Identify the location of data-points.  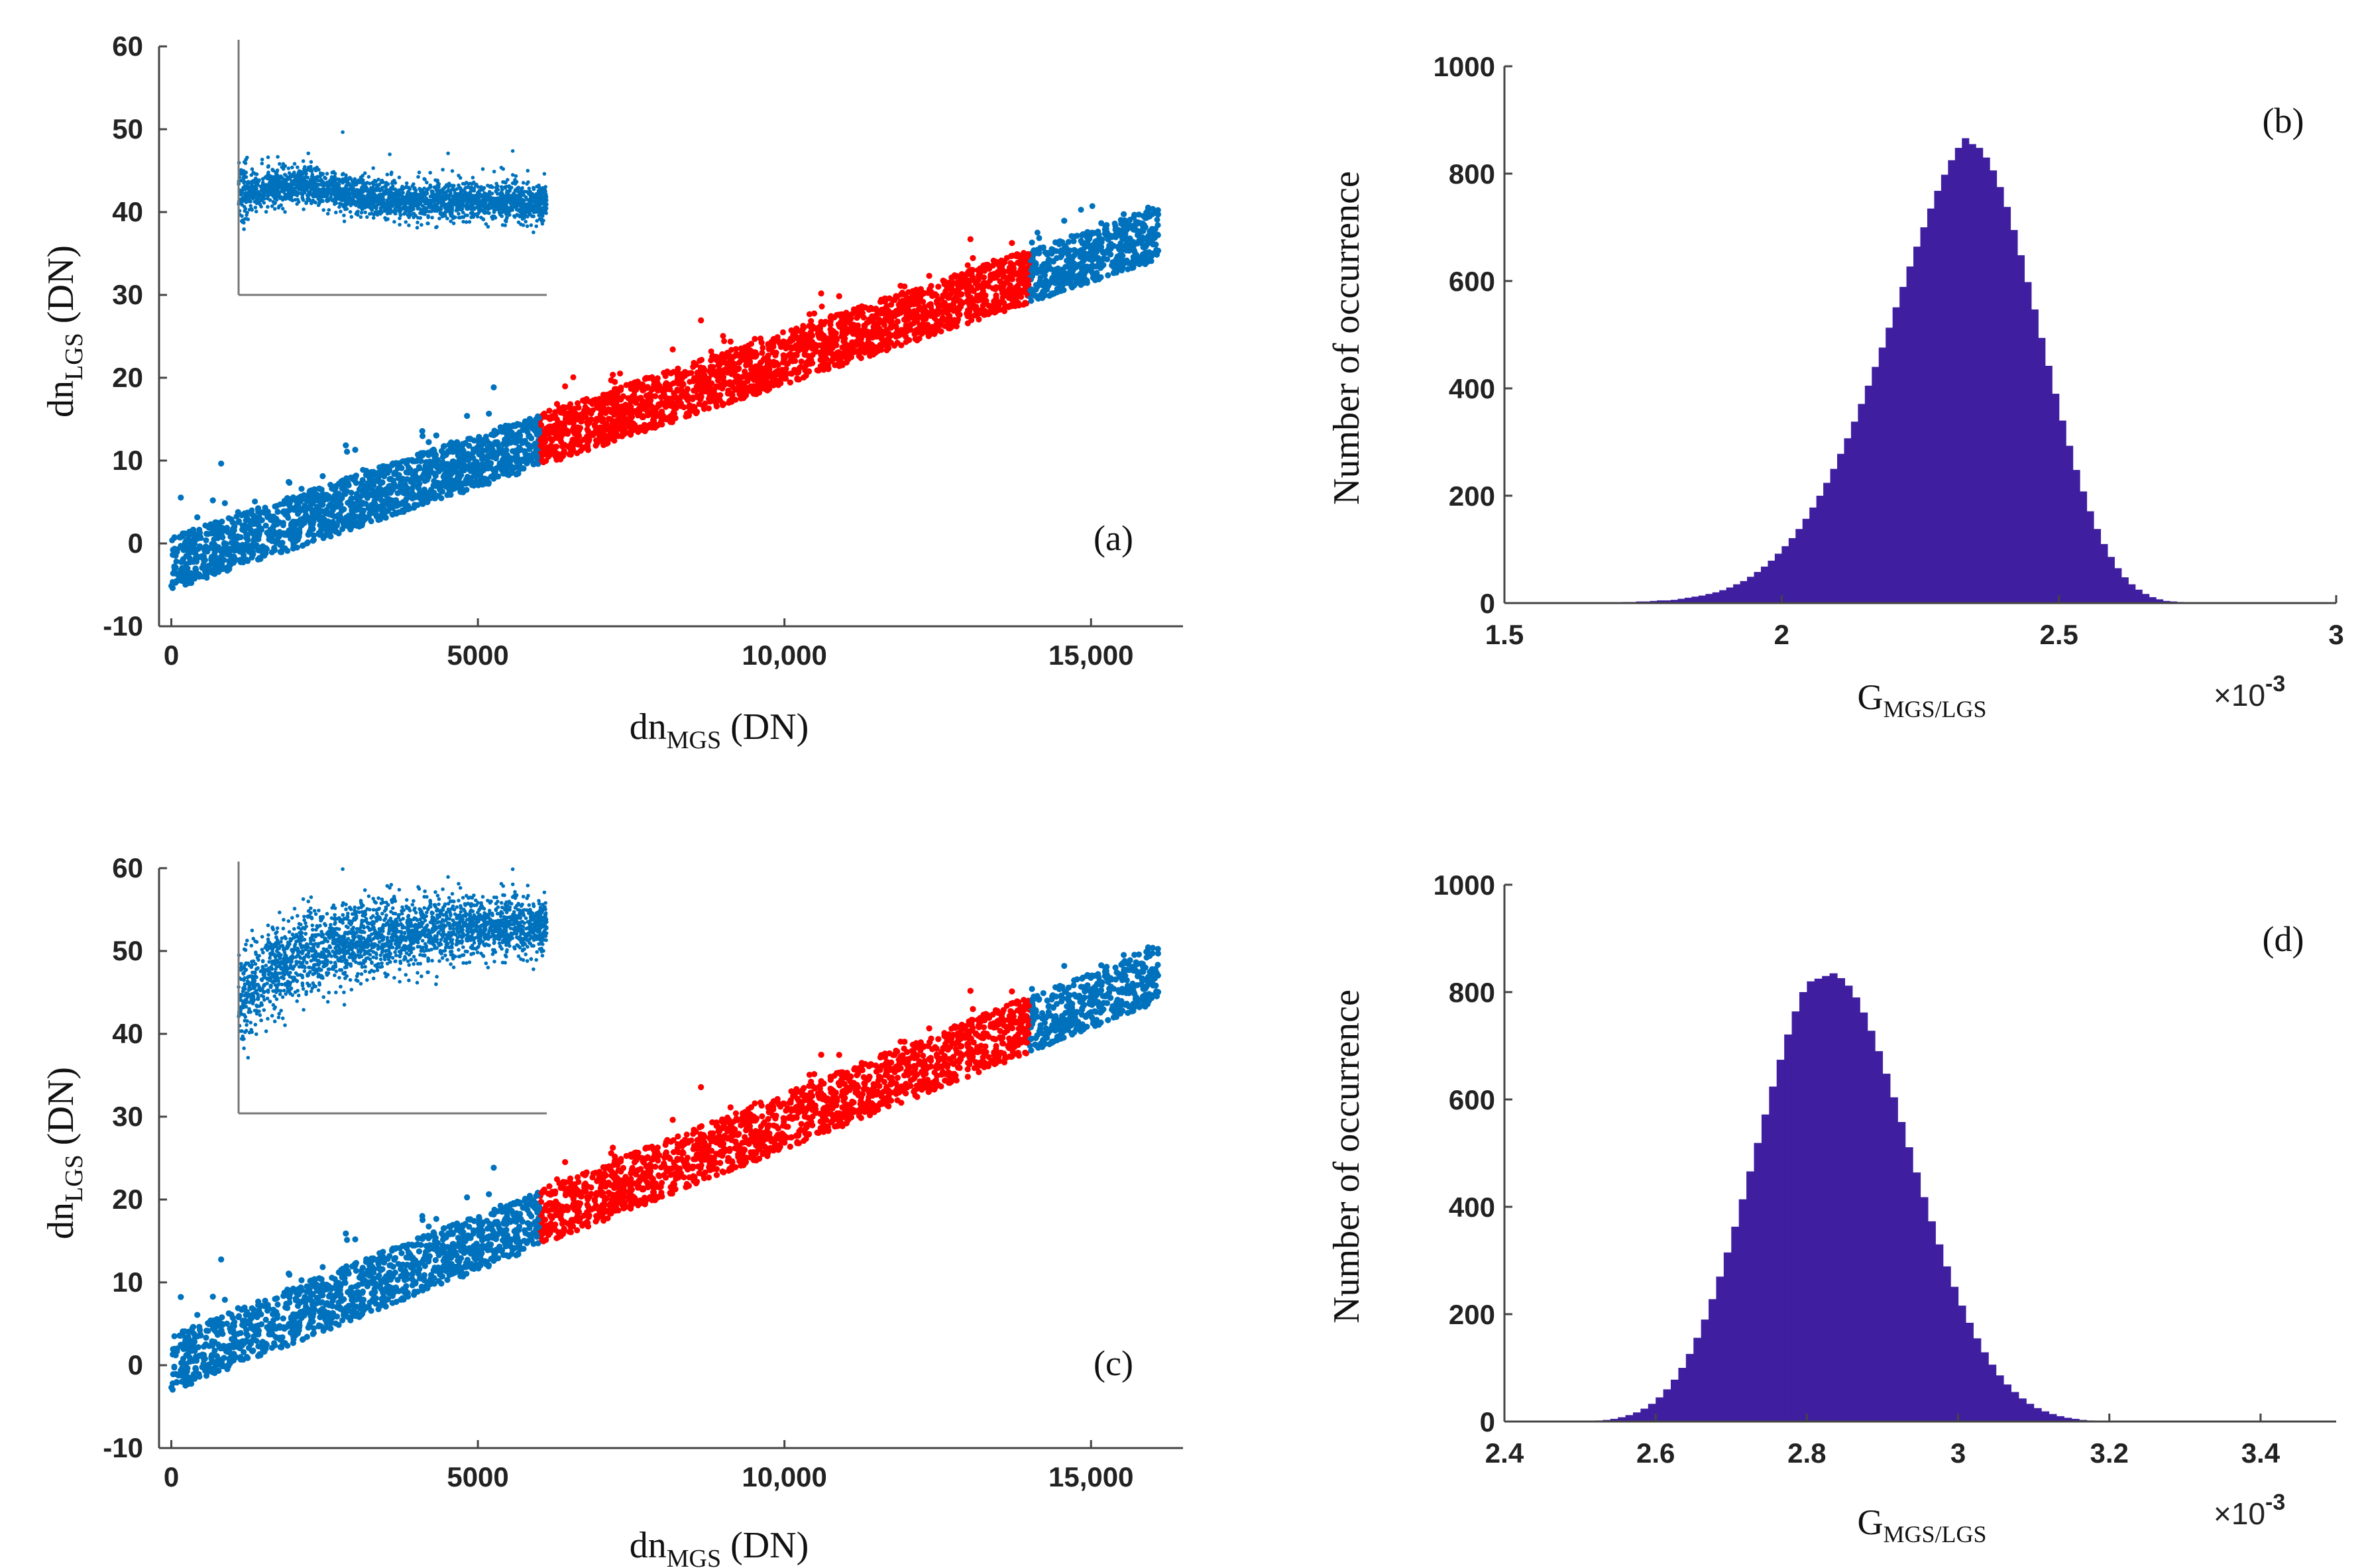
(665, 397).